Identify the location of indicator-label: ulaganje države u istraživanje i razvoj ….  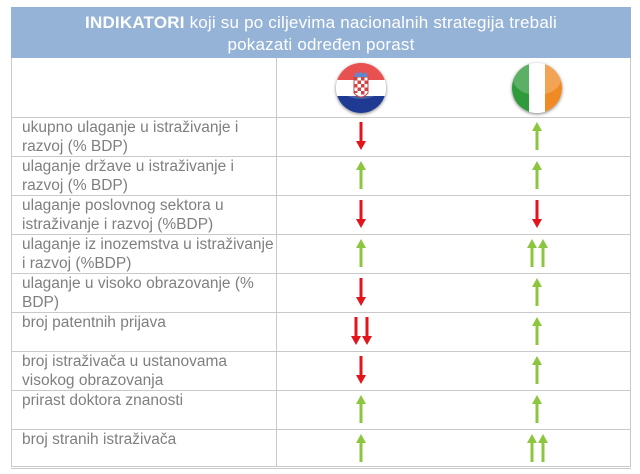
(128, 176).